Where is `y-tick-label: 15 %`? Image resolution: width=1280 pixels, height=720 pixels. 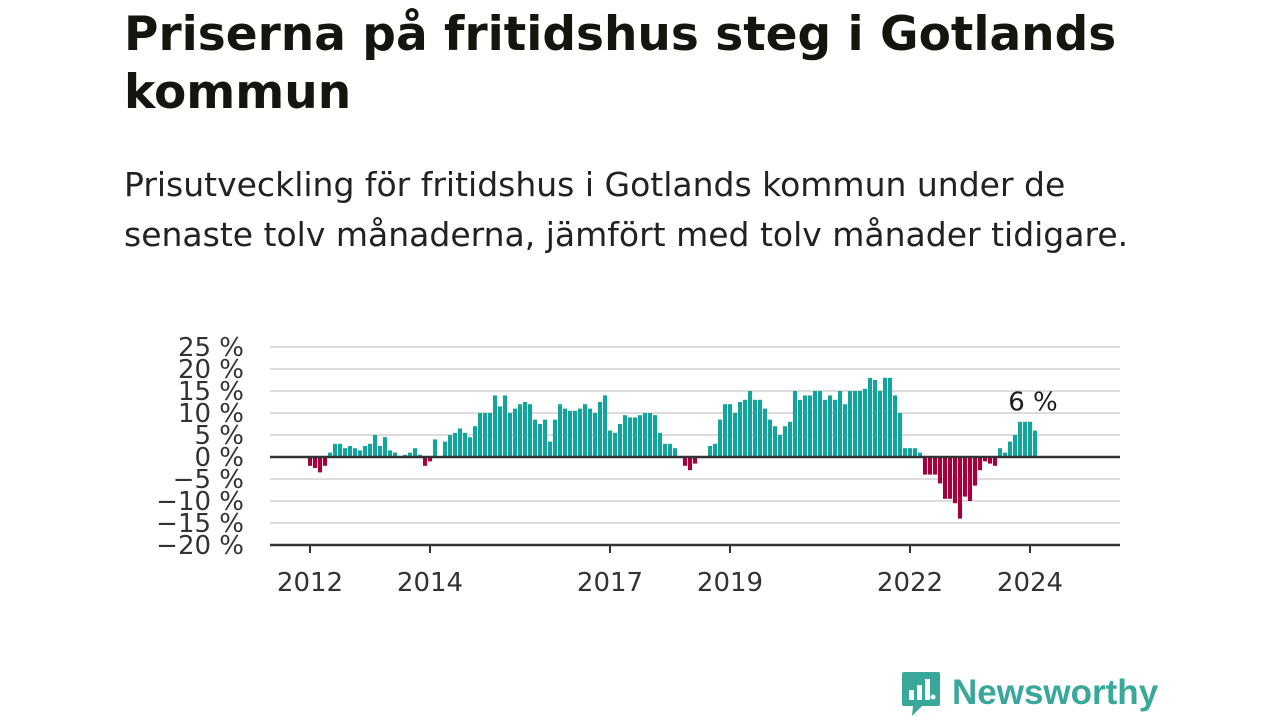 y-tick-label: 15 % is located at coordinates (211, 392).